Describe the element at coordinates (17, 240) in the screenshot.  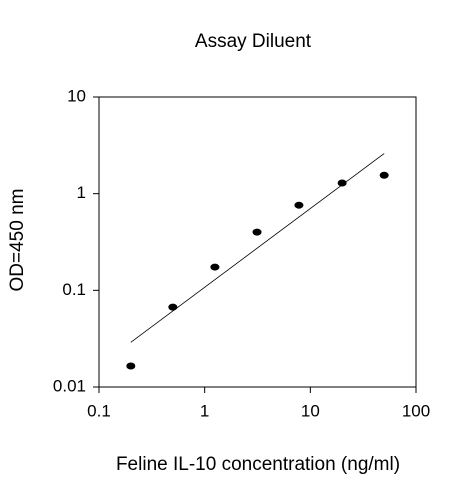
I see `y-axis-label: OD=450 nm` at that location.